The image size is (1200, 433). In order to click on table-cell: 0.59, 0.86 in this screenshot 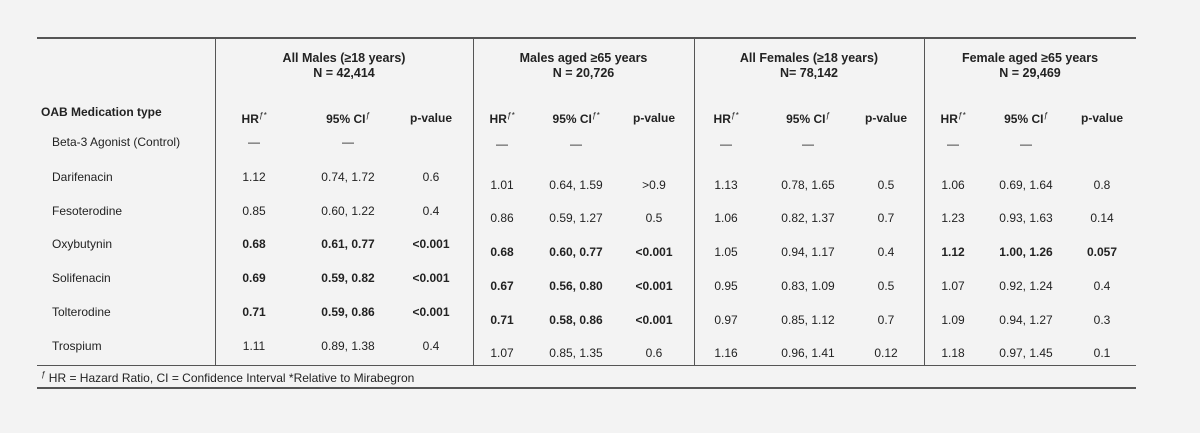, I will do `click(348, 312)`.